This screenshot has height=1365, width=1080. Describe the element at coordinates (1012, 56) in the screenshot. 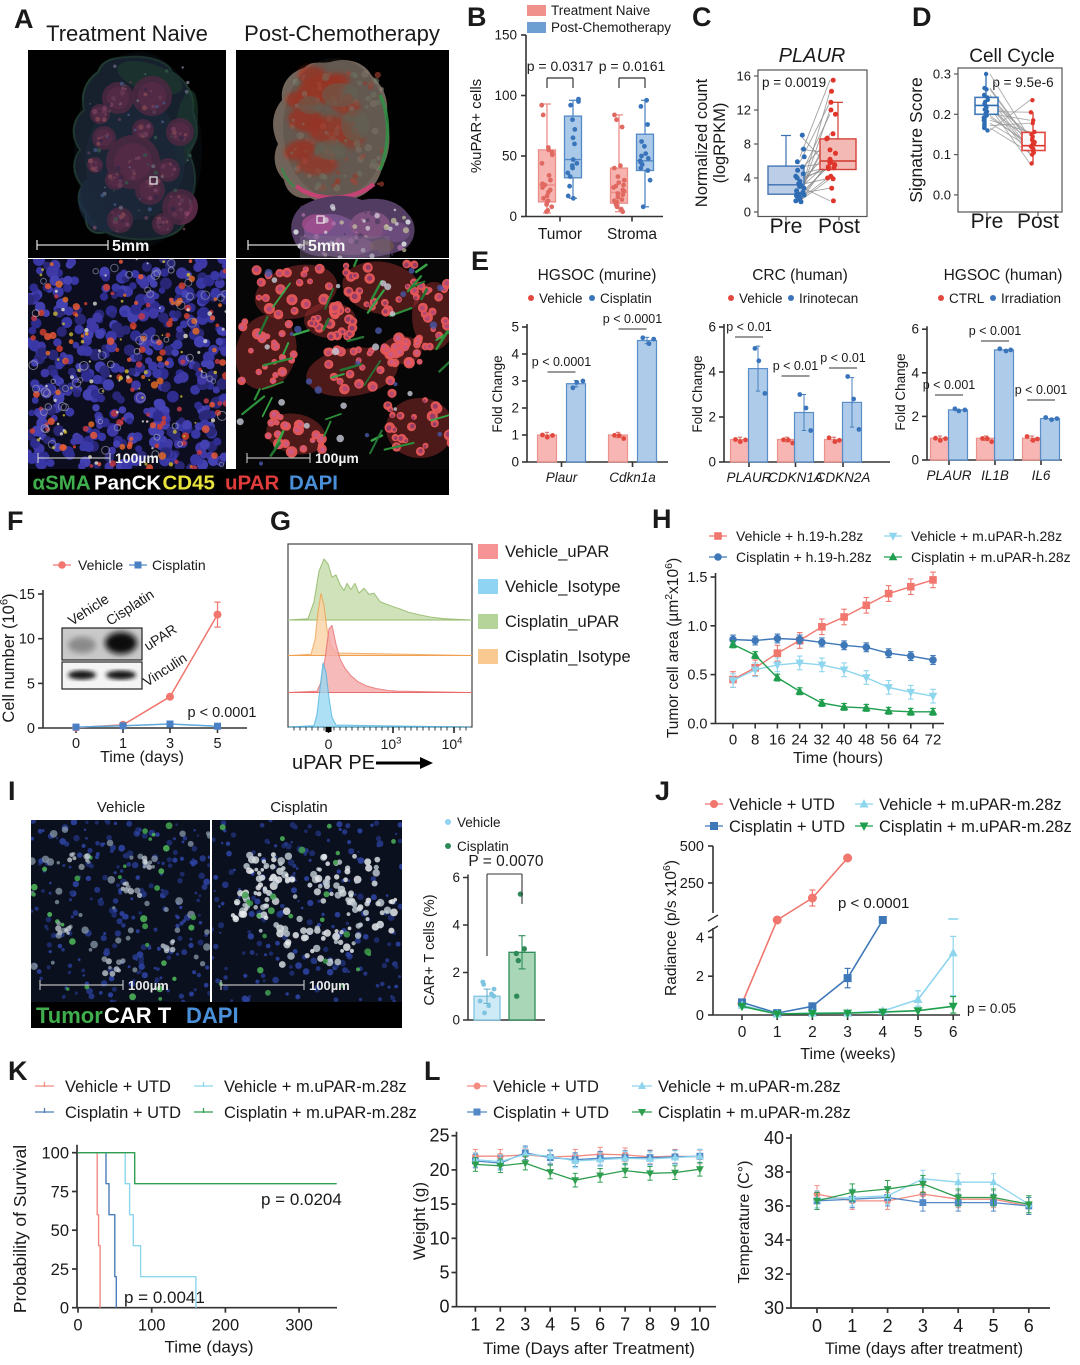

I see `svg-text: Cell Cycle` at that location.